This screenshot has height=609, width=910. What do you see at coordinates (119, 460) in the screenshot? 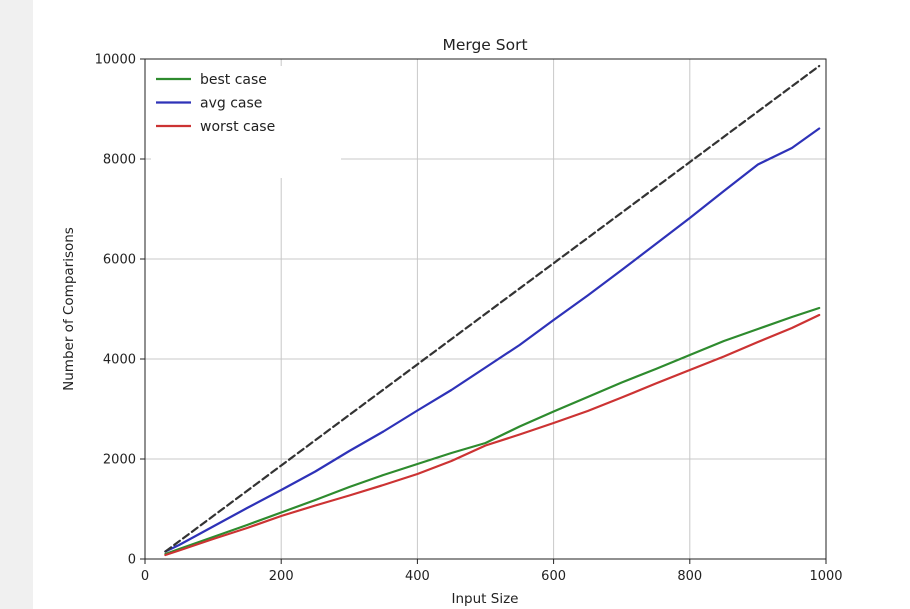
I see `y-tick-label: 2000` at bounding box center [119, 460].